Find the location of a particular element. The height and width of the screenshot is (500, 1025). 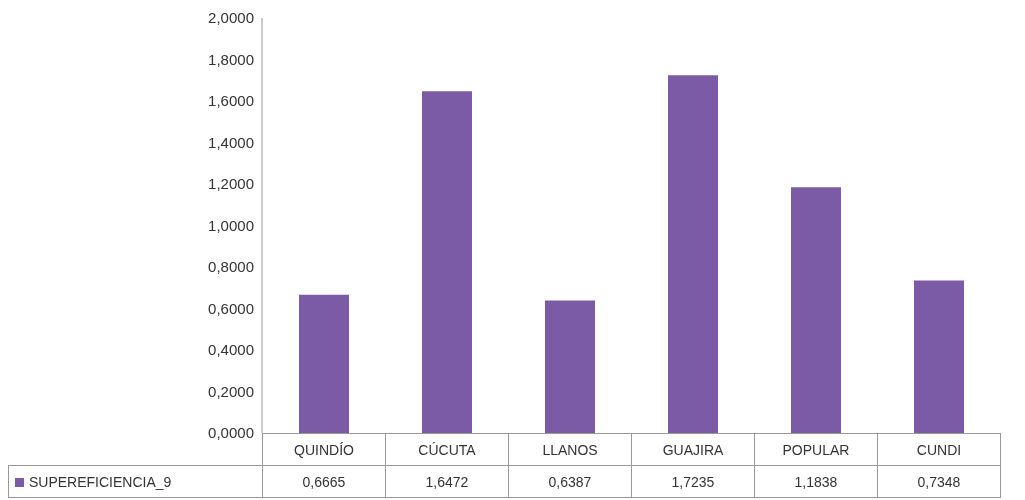

legend-label: SUPEREFICIENCIA_9 is located at coordinates (135, 481).